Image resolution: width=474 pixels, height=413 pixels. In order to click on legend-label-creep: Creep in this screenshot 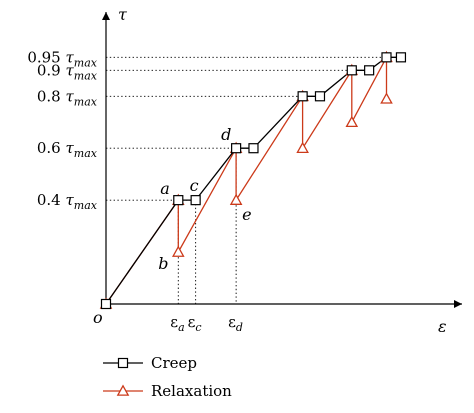, I will do `click(174, 363)`.